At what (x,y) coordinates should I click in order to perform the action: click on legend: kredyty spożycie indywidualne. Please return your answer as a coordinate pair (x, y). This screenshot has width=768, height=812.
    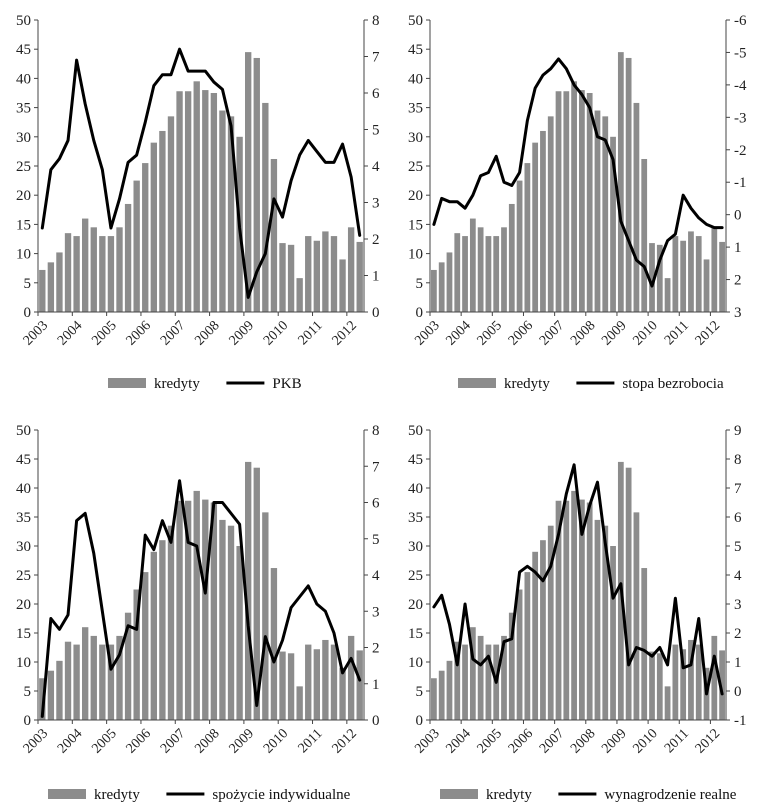
    Looking at the image, I should click on (199, 795).